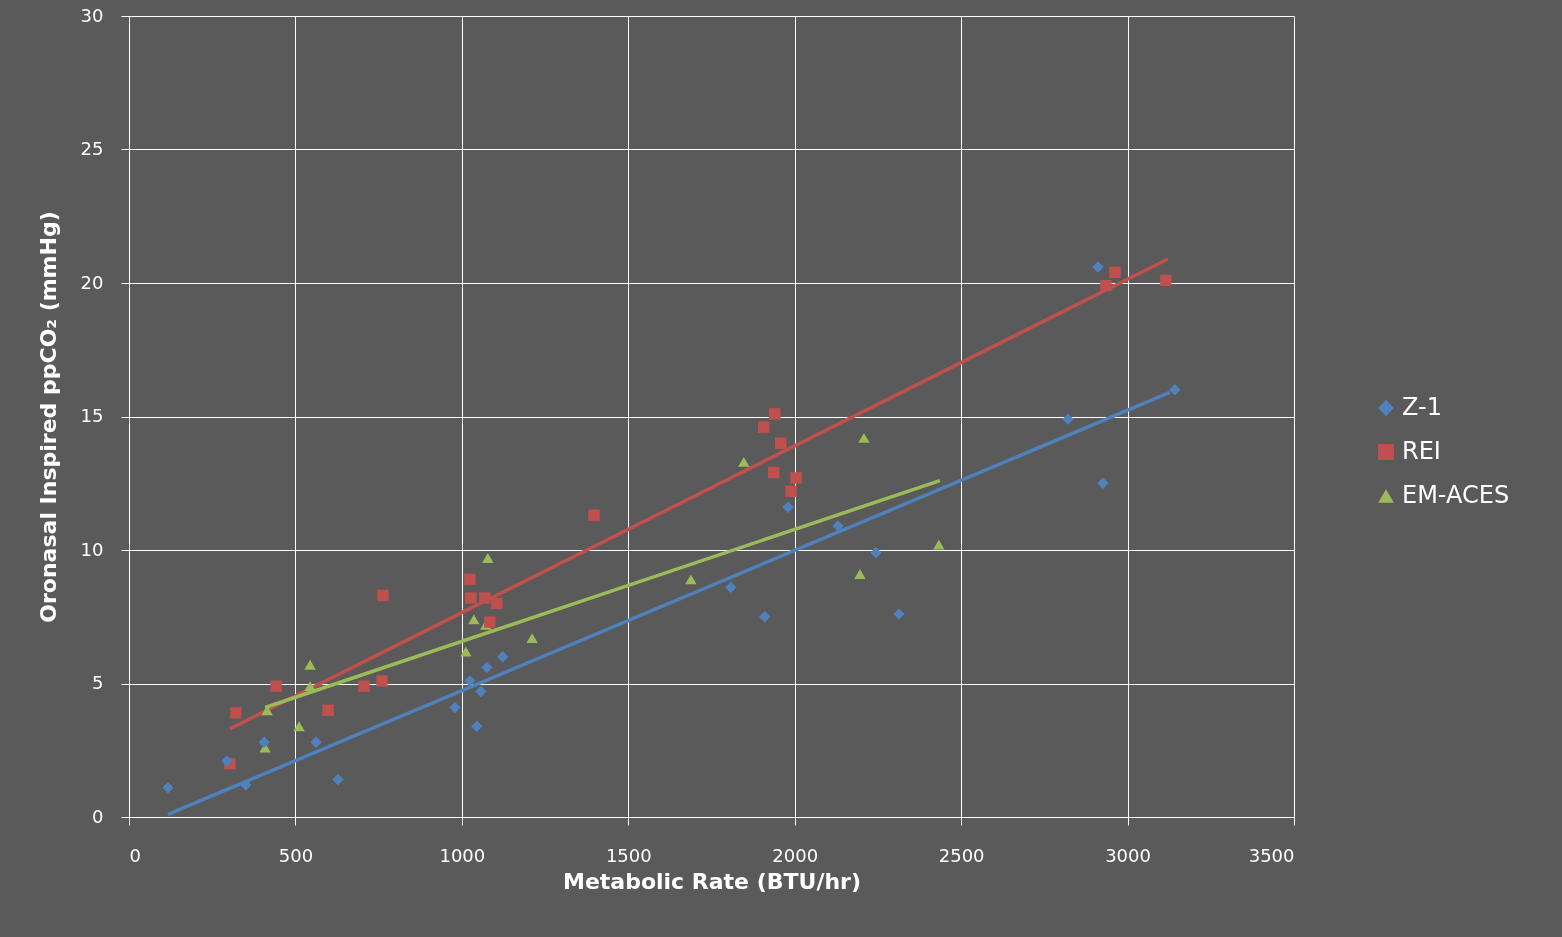 This screenshot has width=1562, height=937. What do you see at coordinates (961, 855) in the screenshot?
I see `x-tick-label: 2500` at bounding box center [961, 855].